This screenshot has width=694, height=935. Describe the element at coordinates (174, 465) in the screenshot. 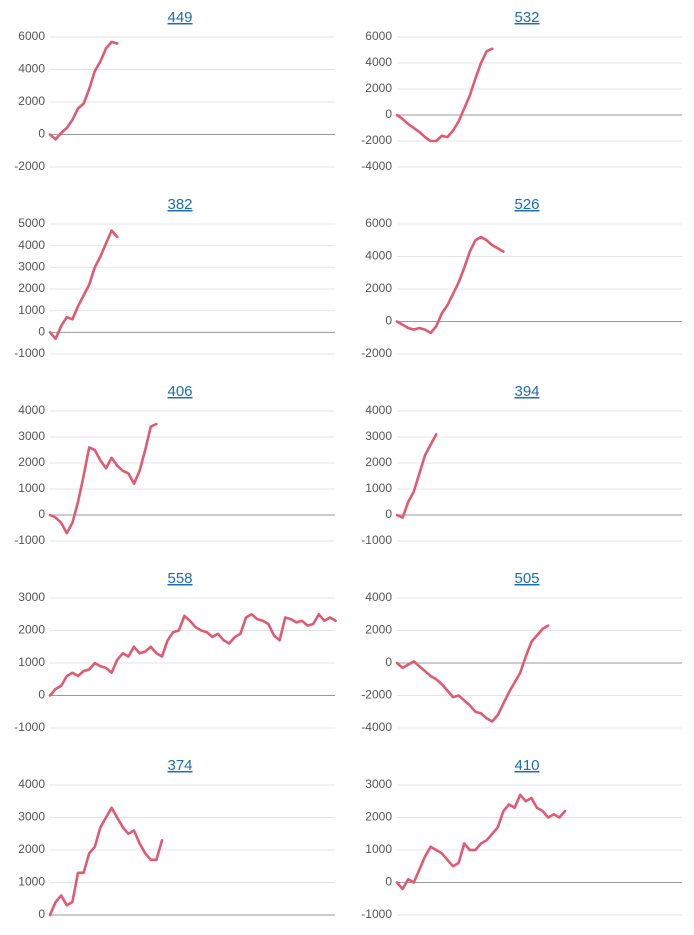

I see `line-chart: 406 -1000 0 1000 2000 3000 4000` at that location.